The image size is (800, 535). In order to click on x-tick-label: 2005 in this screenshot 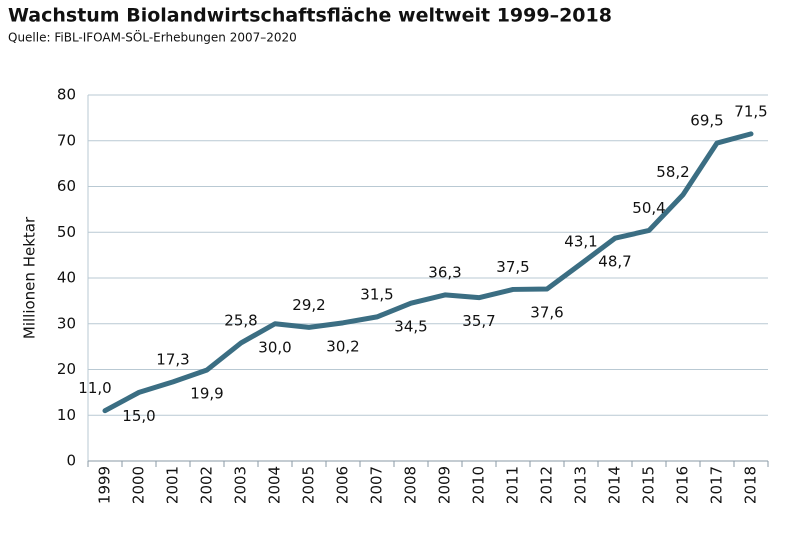, I will do `click(309, 485)`.